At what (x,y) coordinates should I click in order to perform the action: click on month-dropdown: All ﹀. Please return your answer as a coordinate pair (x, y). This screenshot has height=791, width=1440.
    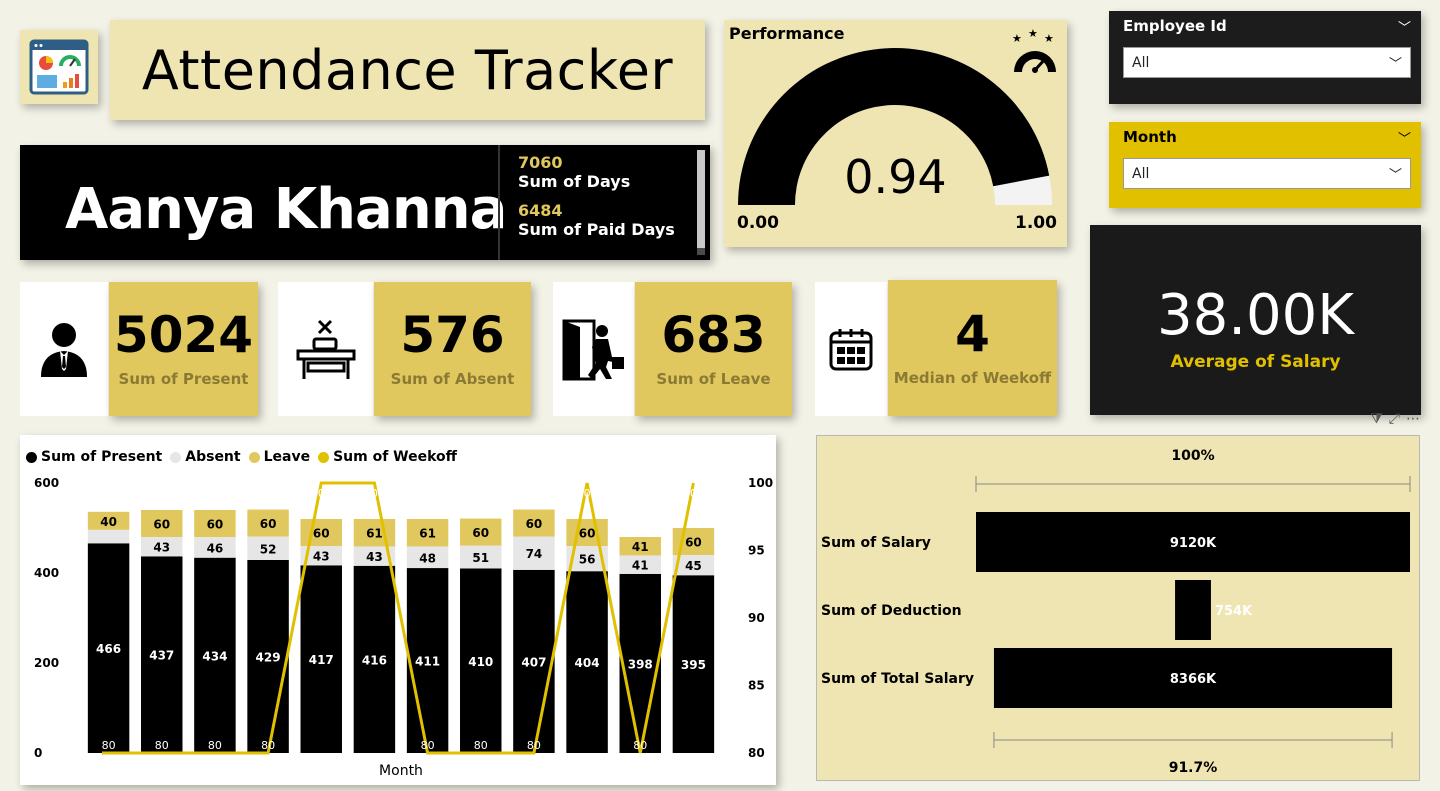
    Looking at the image, I should click on (1267, 173).